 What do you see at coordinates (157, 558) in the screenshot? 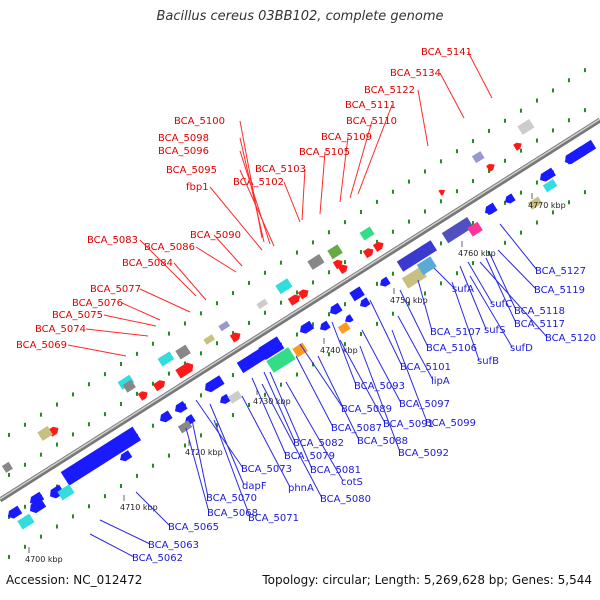
I see `gene-label-reverse: BCA_5062` at bounding box center [157, 558].